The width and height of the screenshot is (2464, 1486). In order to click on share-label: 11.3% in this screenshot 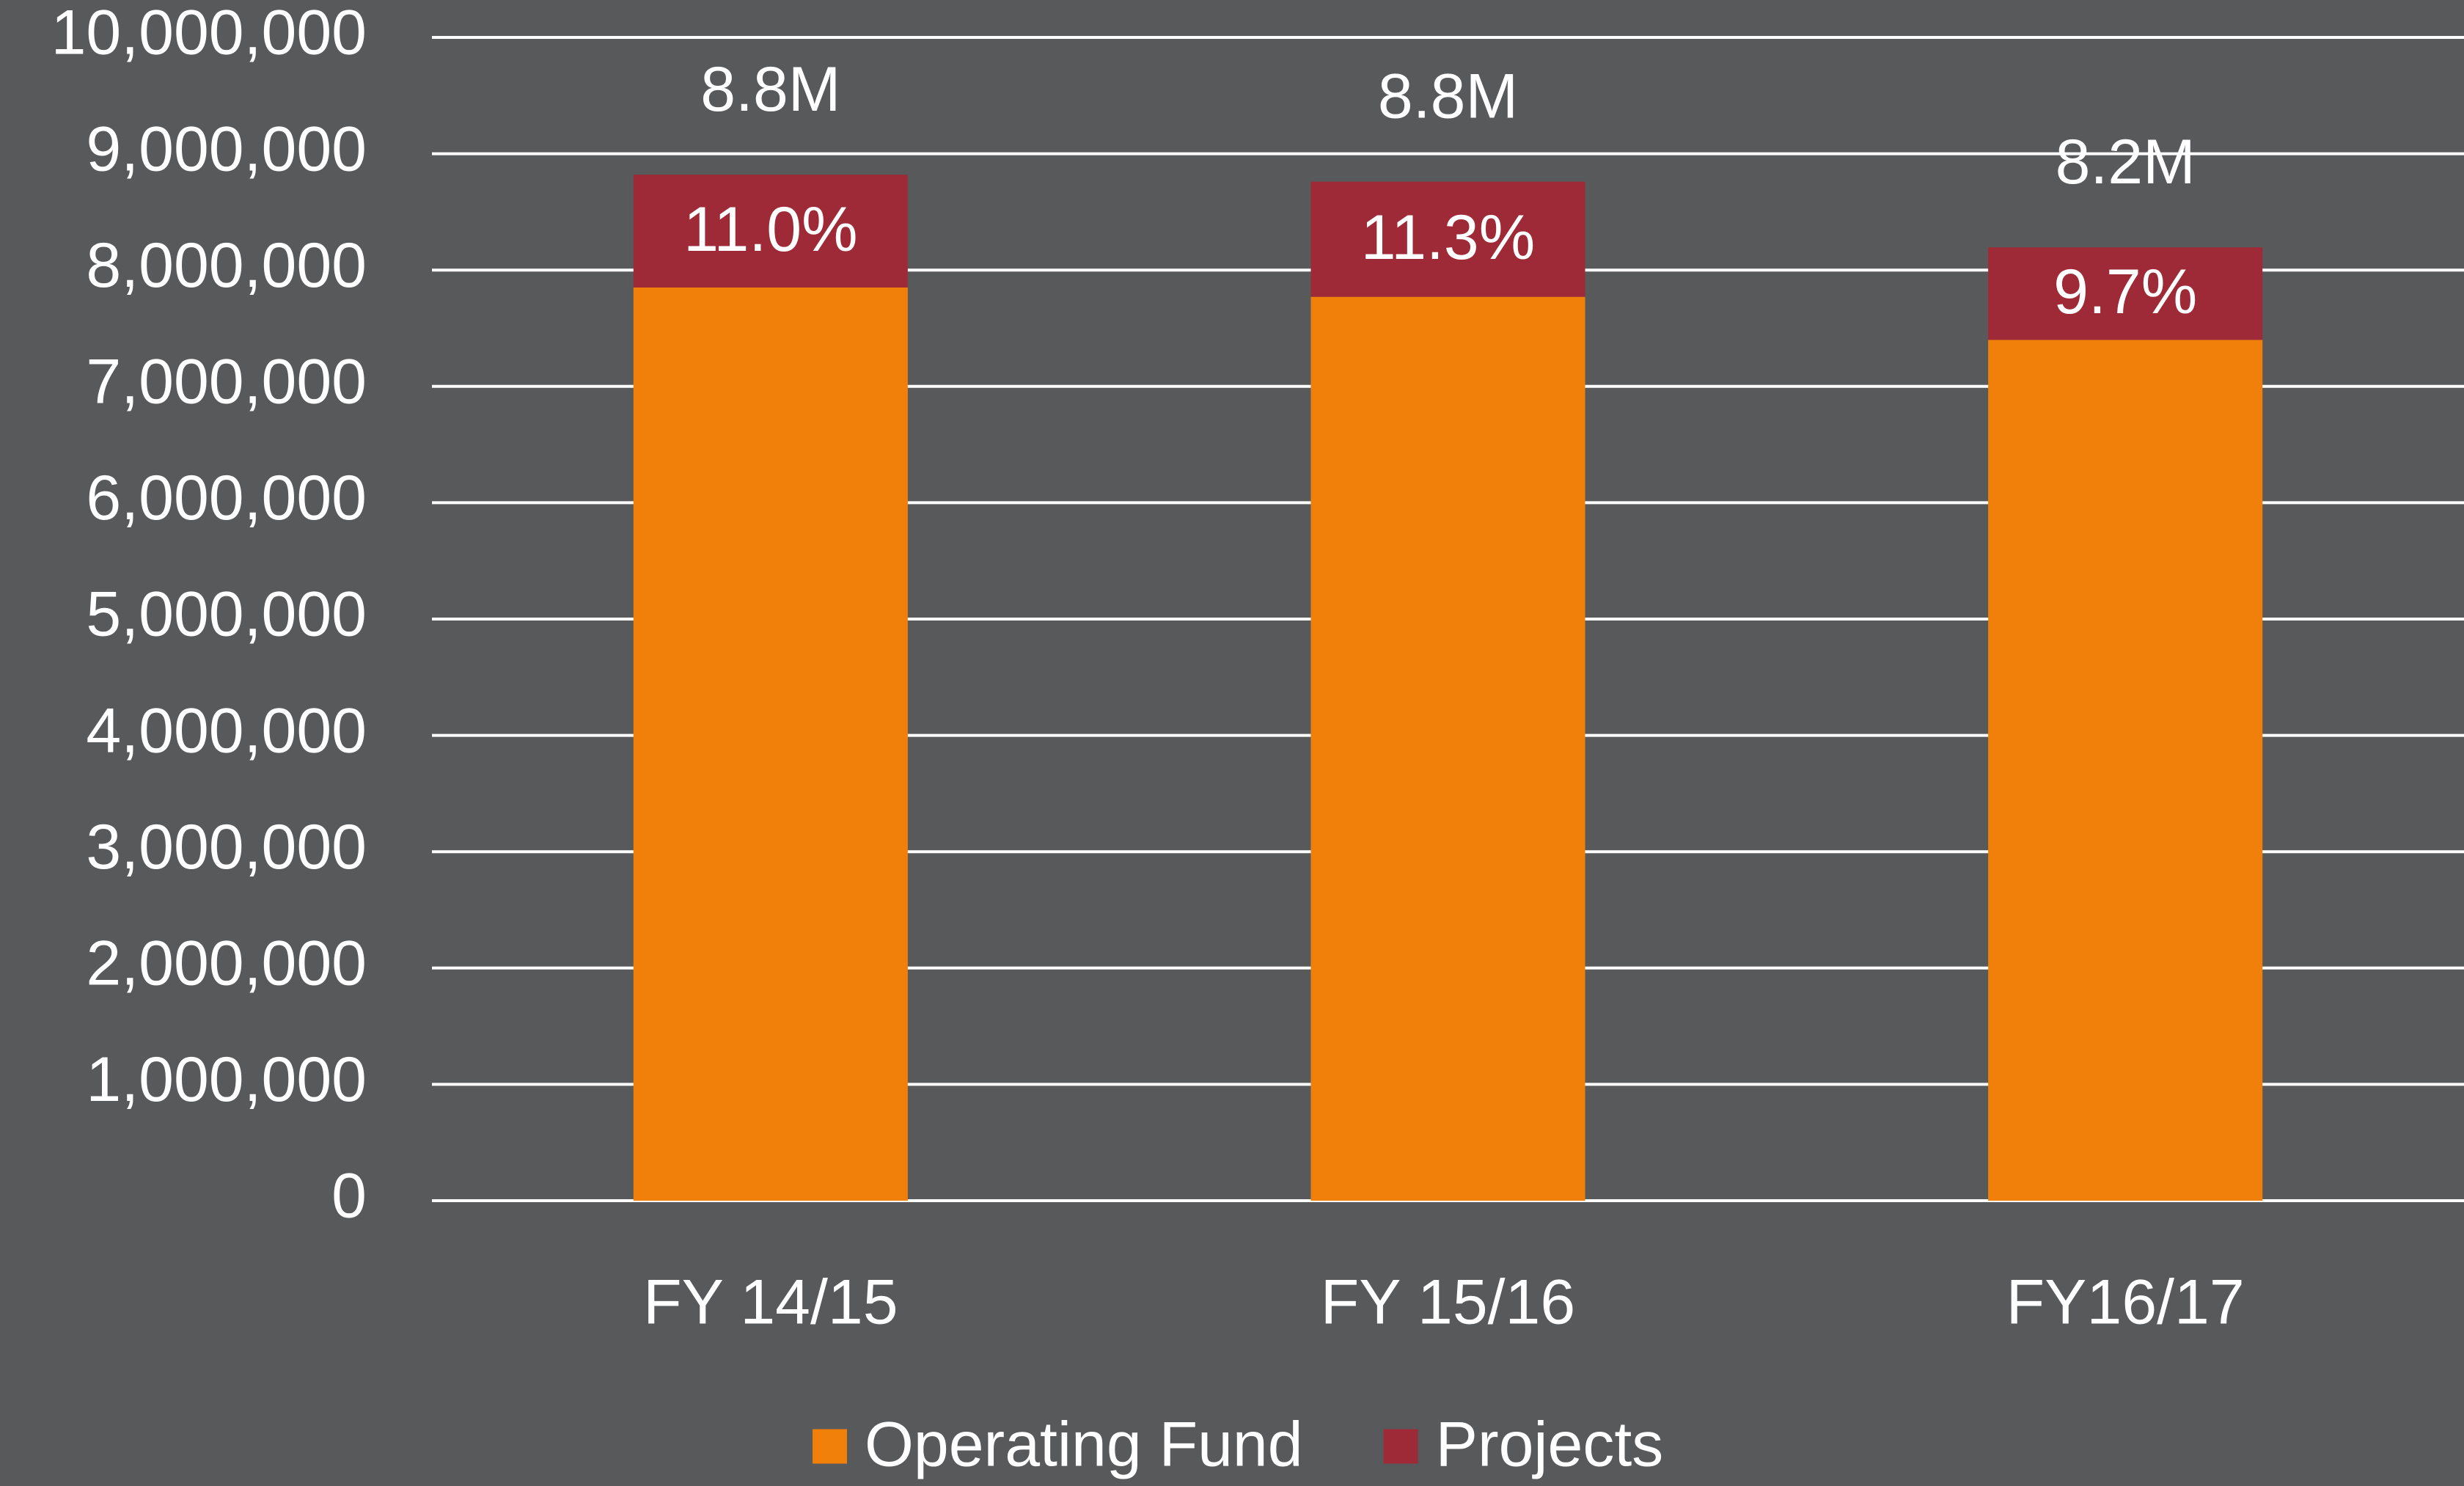, I will do `click(1448, 237)`.